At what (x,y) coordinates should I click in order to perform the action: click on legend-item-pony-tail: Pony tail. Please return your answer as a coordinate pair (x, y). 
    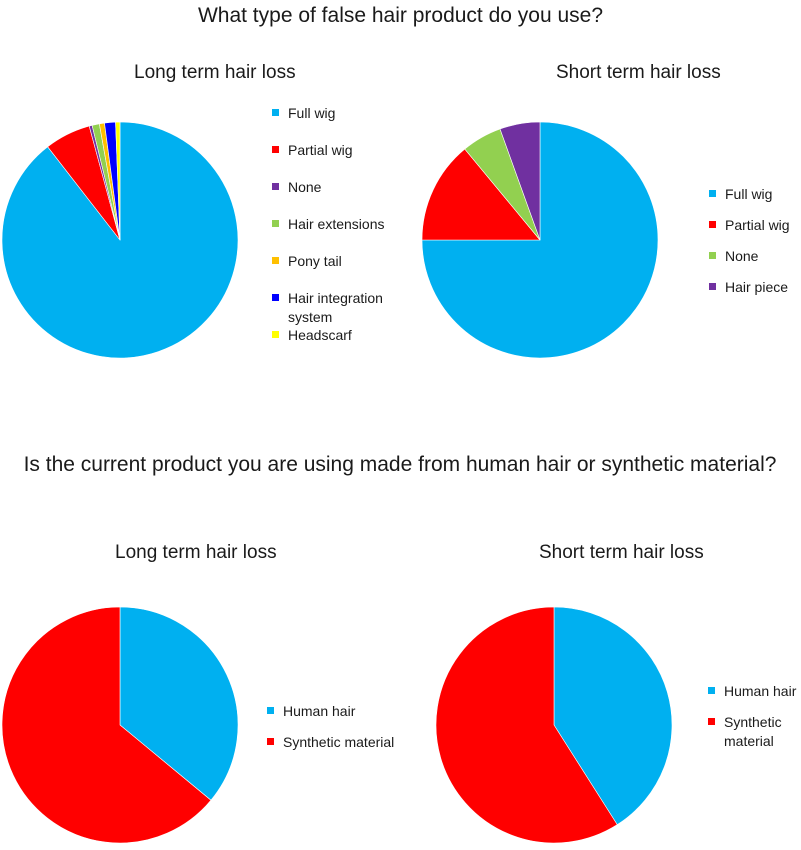
    Looking at the image, I should click on (307, 261).